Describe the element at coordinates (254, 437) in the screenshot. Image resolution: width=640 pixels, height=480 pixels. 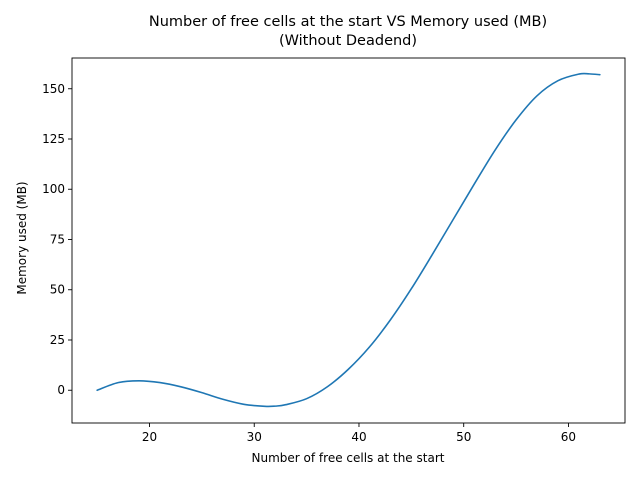
I see `x-tick-label: 30` at that location.